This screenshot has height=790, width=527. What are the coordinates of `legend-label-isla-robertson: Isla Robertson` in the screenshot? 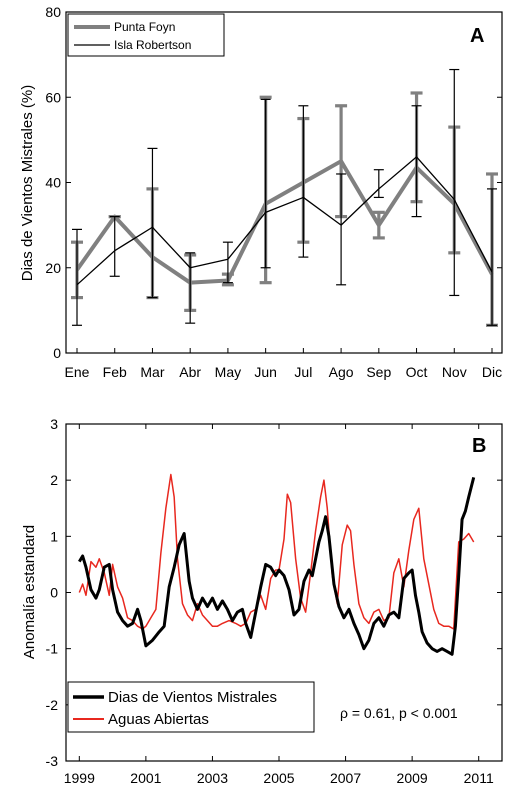 It's located at (152, 45).